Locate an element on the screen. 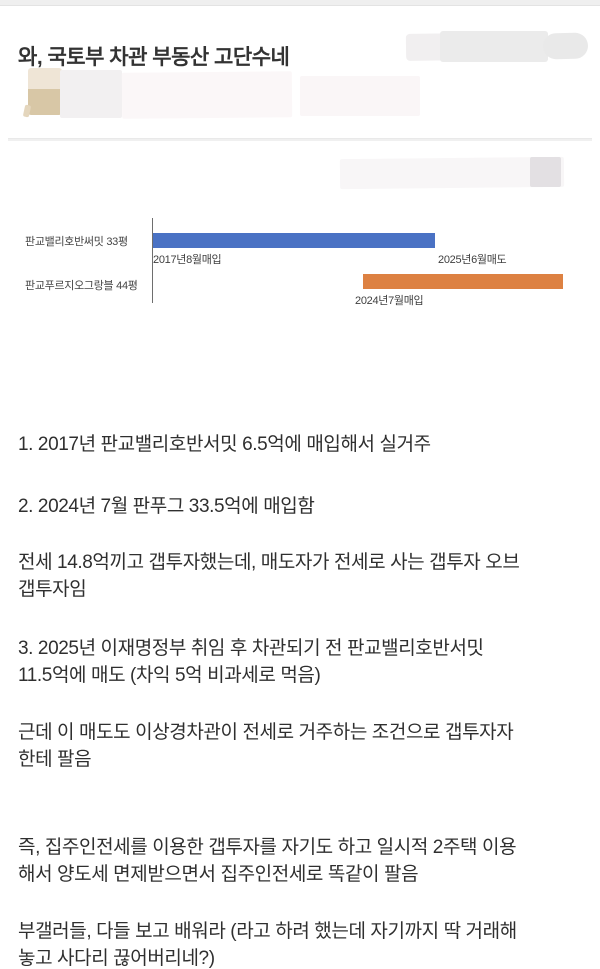 This screenshot has width=600, height=969. chart-category-label: 판교푸르지오그랑블 44평 is located at coordinates (81, 286).